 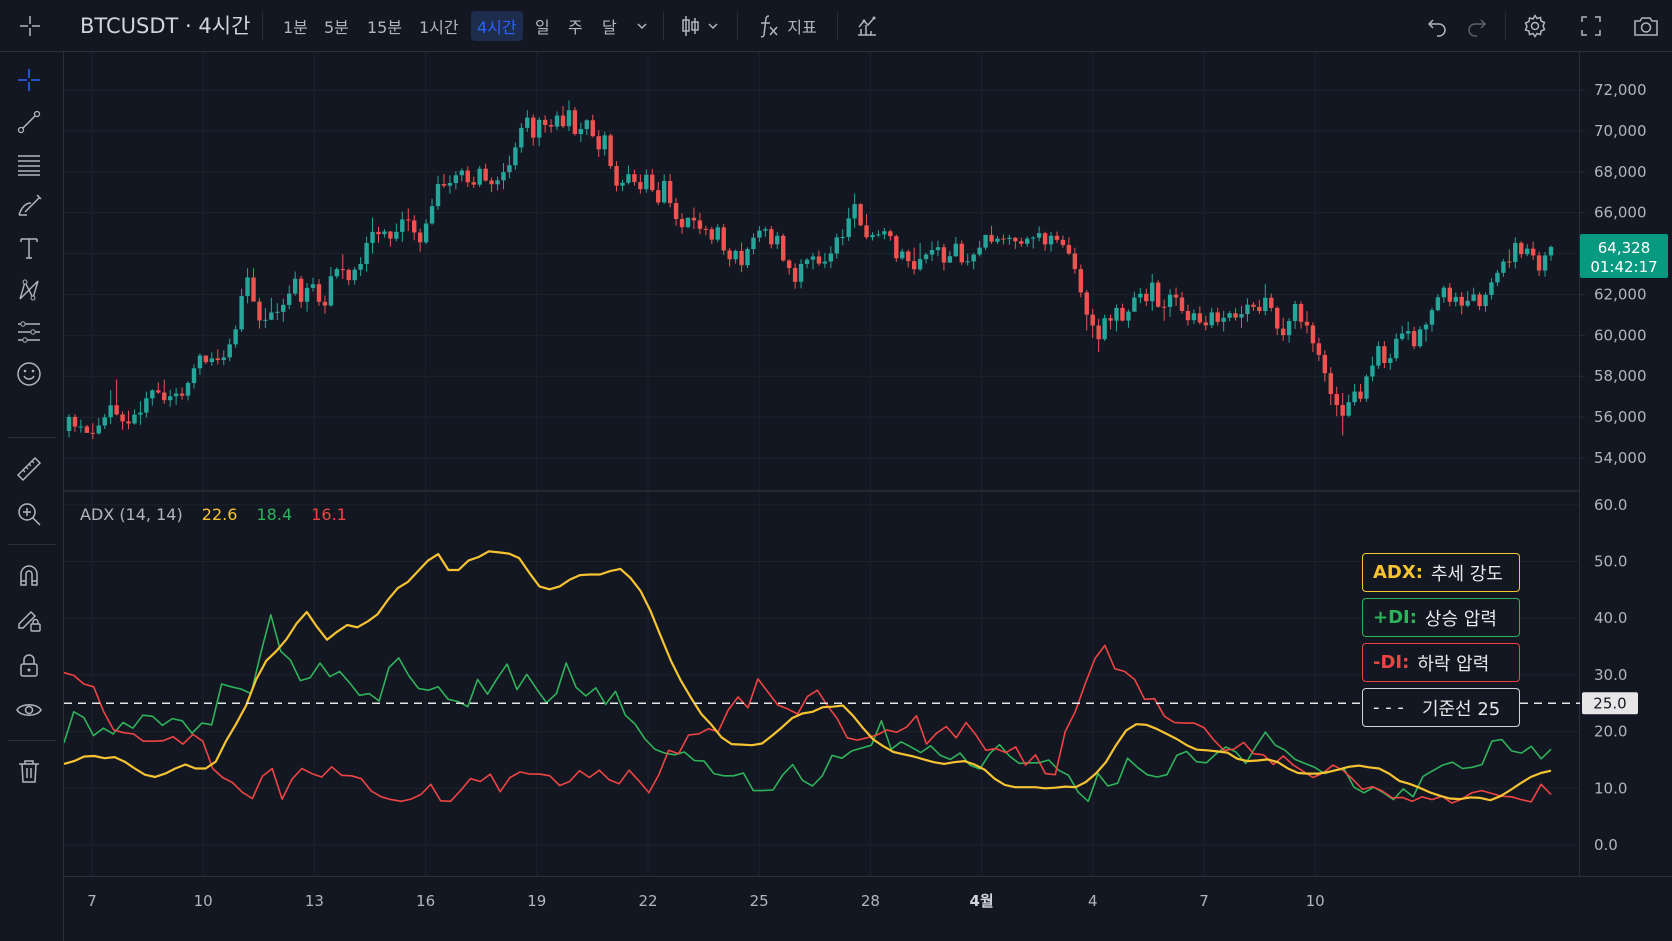 What do you see at coordinates (1391, 662) in the screenshot?
I see `legend-key-minus-di: -DI:` at bounding box center [1391, 662].